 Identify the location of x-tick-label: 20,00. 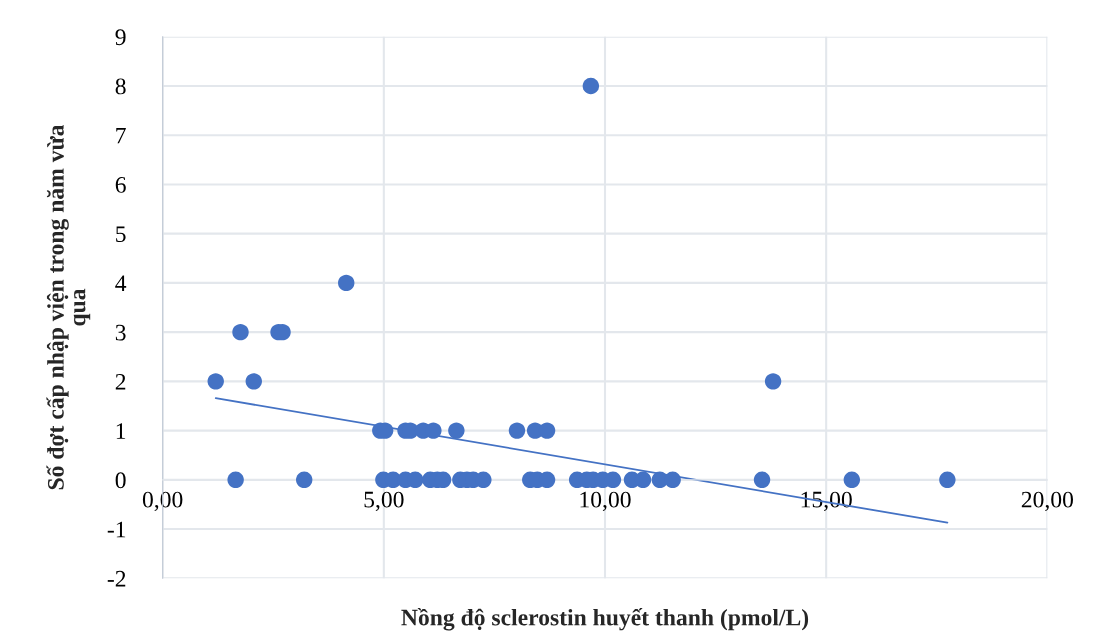
(1047, 501).